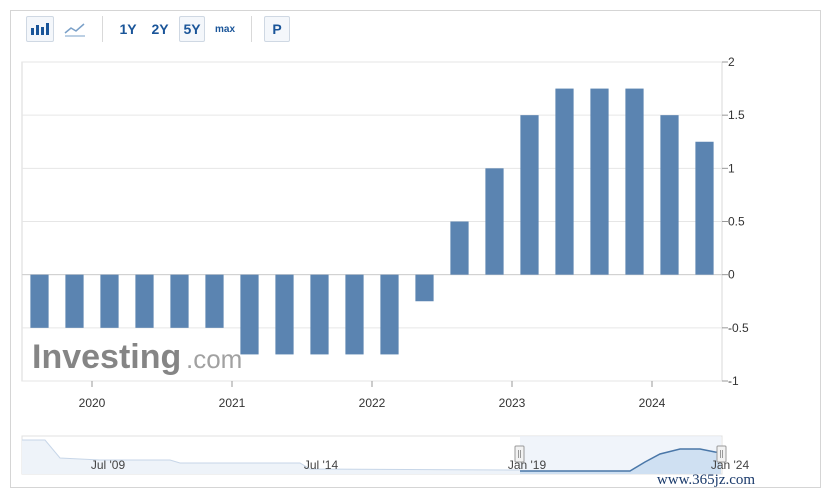  What do you see at coordinates (512, 403) in the screenshot?
I see `x-tick-label: 2023` at bounding box center [512, 403].